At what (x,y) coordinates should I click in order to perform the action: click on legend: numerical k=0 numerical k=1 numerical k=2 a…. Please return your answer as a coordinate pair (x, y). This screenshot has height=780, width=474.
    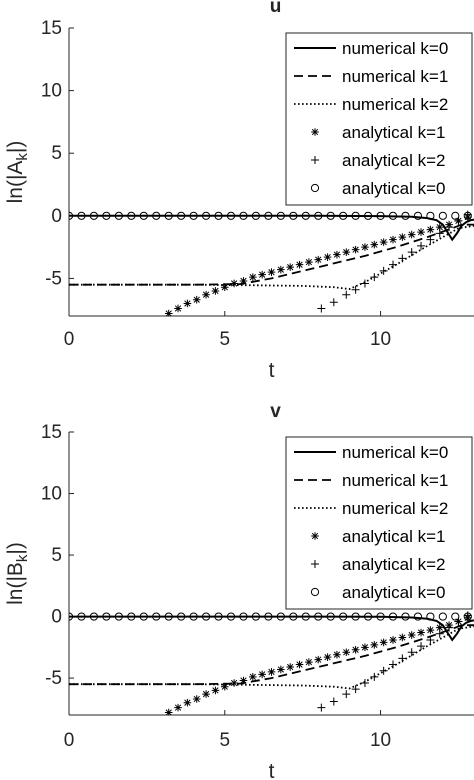
    Looking at the image, I should click on (379, 119).